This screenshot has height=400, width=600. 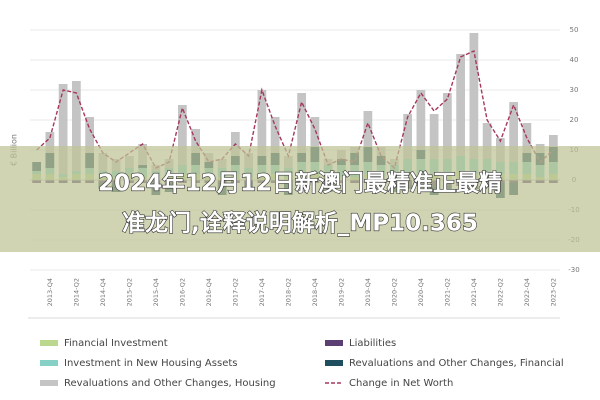 I want to click on x-tick-label: 2017-Q2, so click(x=235, y=292).